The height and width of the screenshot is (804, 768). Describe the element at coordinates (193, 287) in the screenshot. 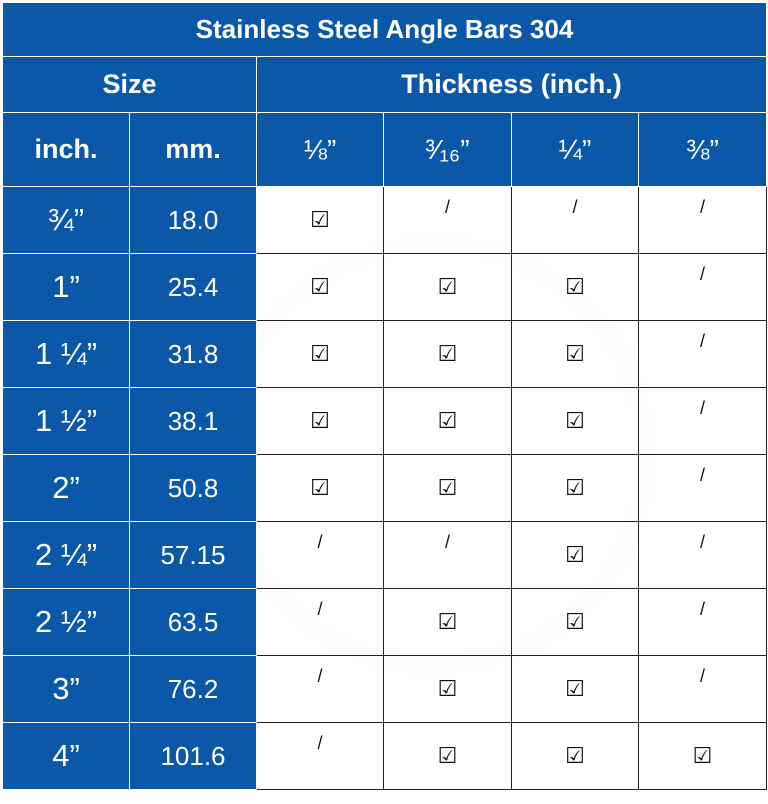

I see `size-mm-cell: 25.4` at that location.